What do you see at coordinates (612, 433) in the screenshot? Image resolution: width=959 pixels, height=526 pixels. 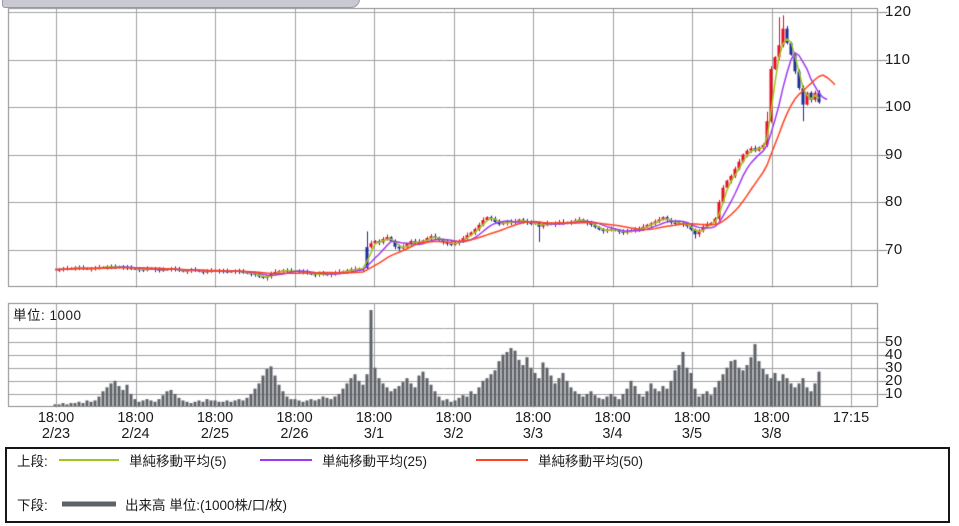 I see `x-axis-tick-date: 3/4` at bounding box center [612, 433].